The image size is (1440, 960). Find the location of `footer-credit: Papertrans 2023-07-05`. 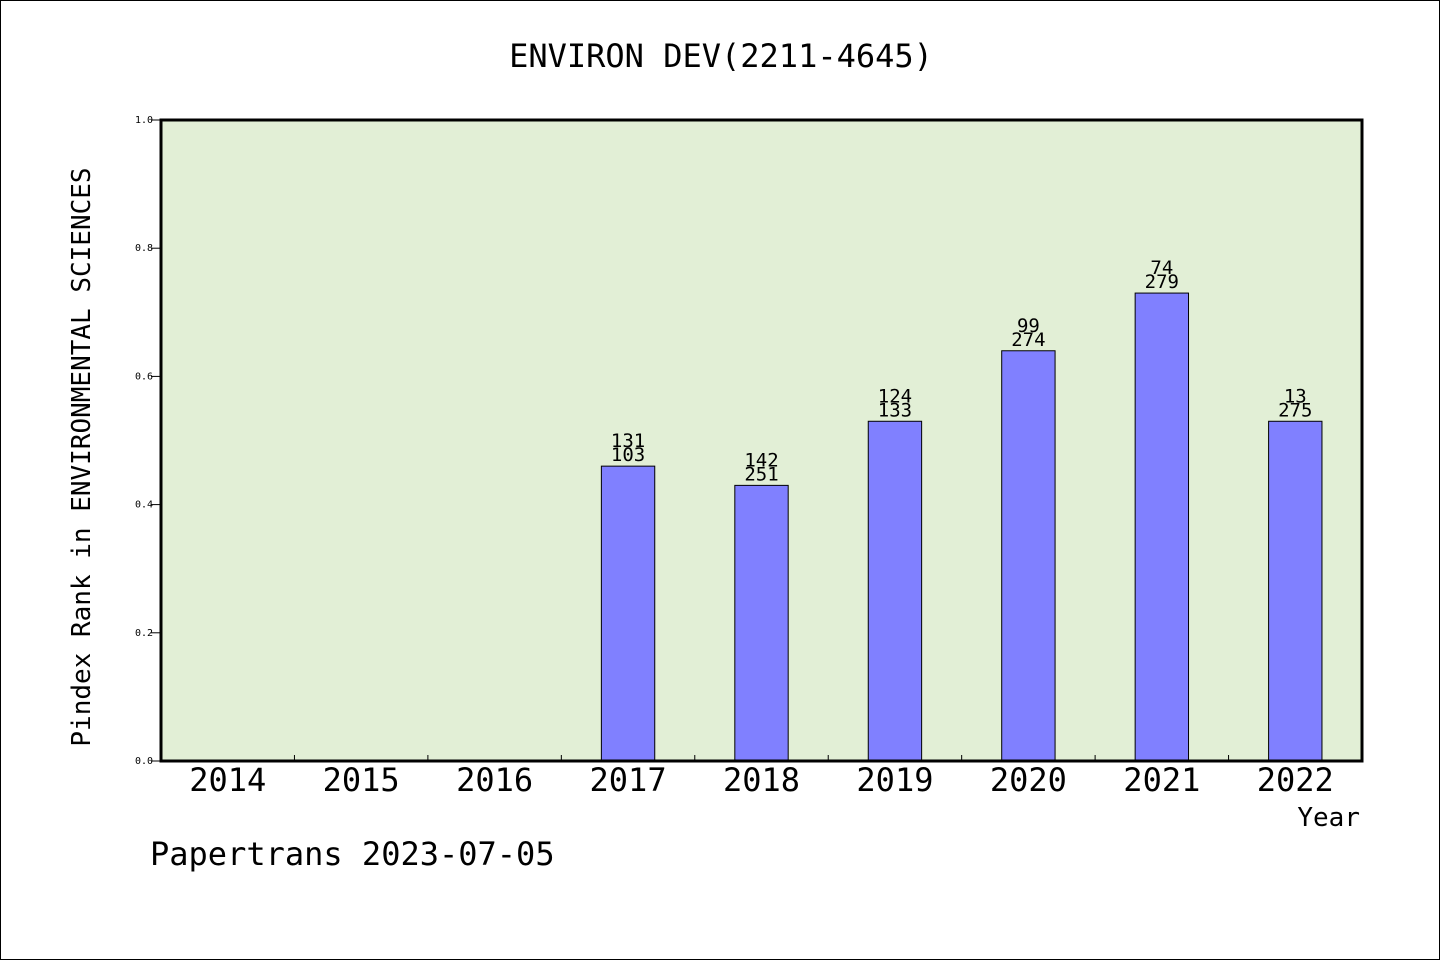

footer-credit: Papertrans 2023-07-05 is located at coordinates (352, 854).